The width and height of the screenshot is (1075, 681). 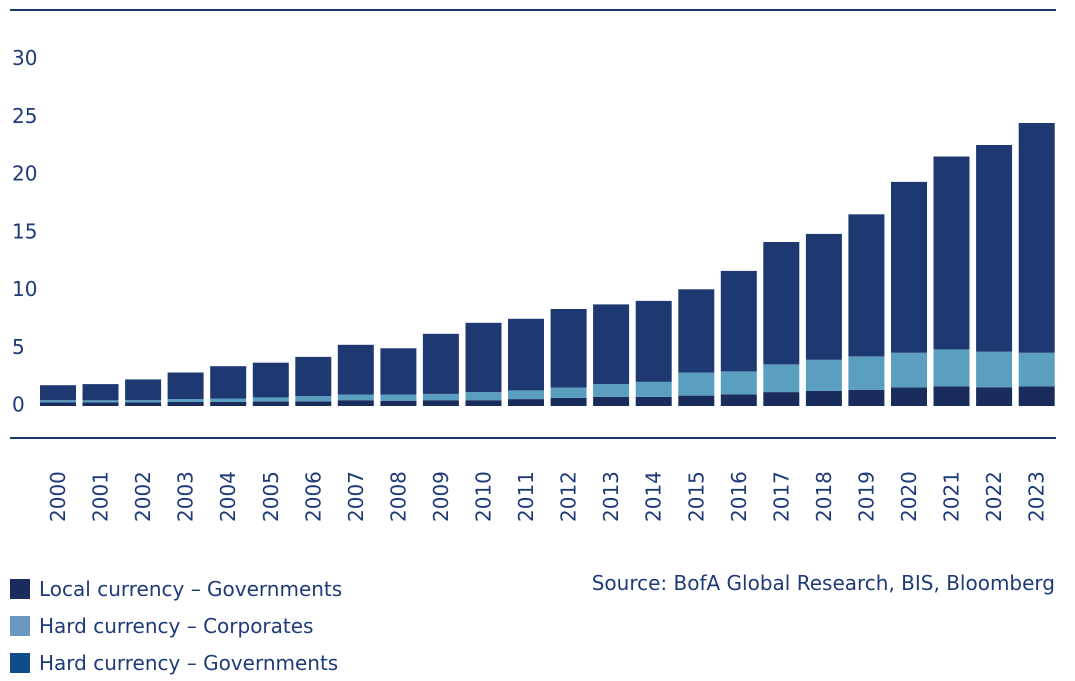 I want to click on bar-segment-2005-s0, so click(x=270, y=403).